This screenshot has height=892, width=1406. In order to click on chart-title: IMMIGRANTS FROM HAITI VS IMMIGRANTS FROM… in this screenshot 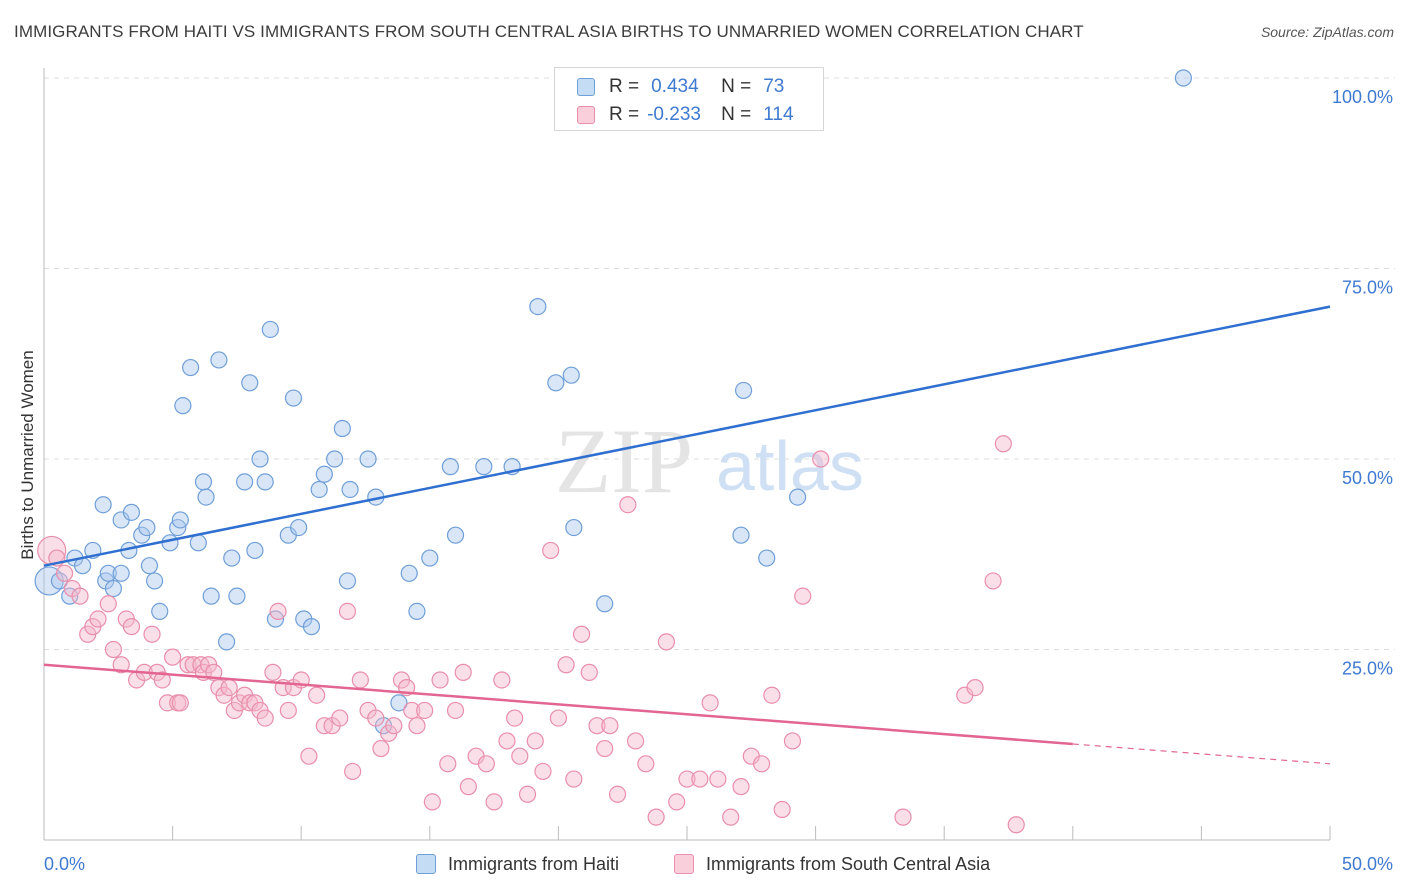, I will do `click(549, 31)`.